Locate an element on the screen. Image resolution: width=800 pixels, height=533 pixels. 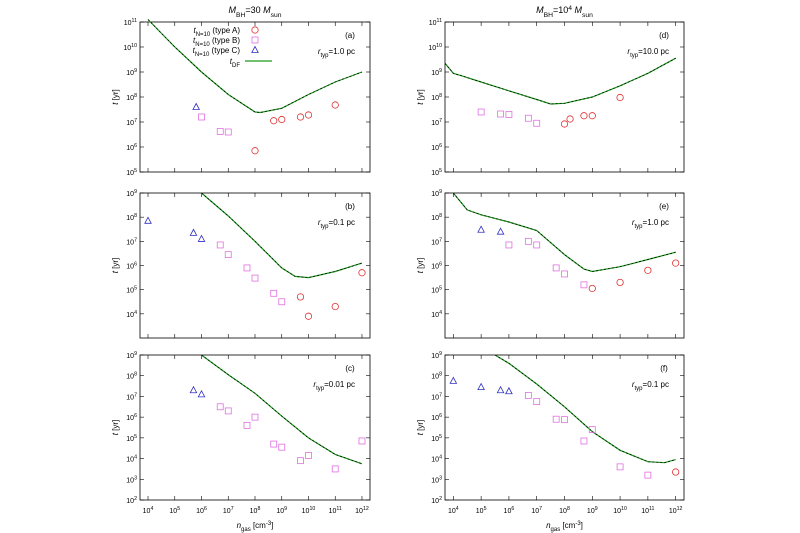
panel-label: (f) is located at coordinates (664, 368).